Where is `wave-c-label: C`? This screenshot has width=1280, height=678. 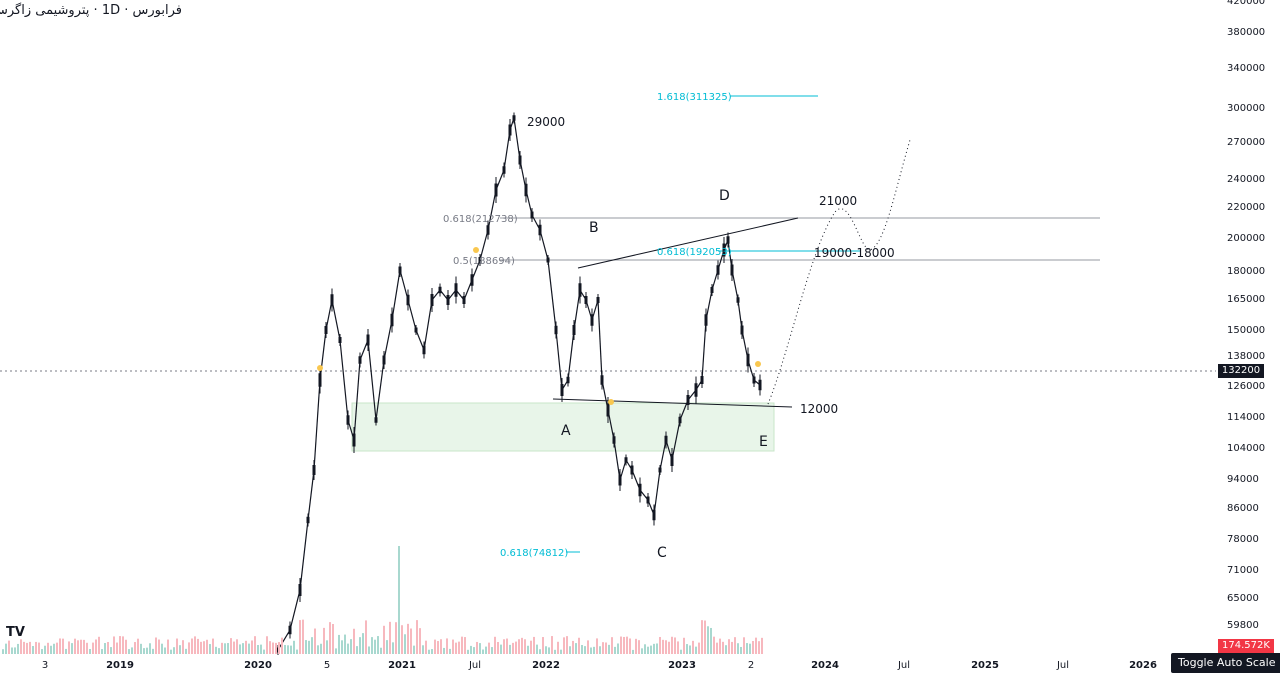 wave-c-label: C is located at coordinates (662, 553).